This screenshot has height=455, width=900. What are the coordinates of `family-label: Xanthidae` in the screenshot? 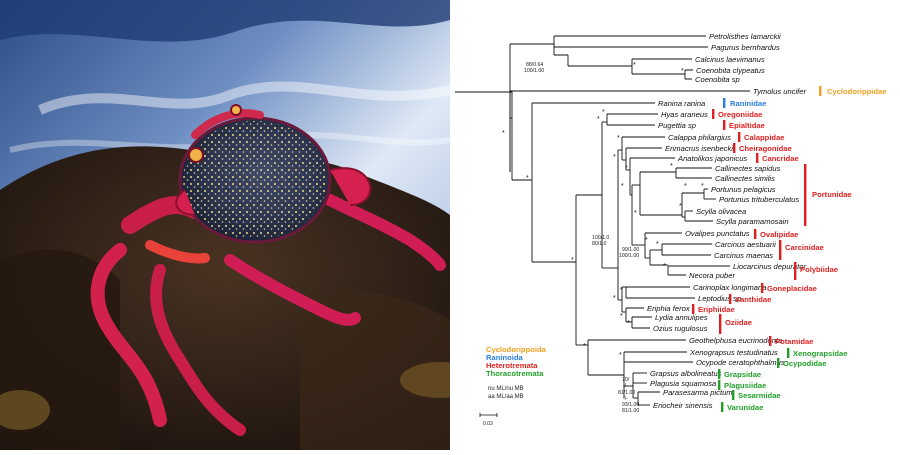 It's located at (753, 299).